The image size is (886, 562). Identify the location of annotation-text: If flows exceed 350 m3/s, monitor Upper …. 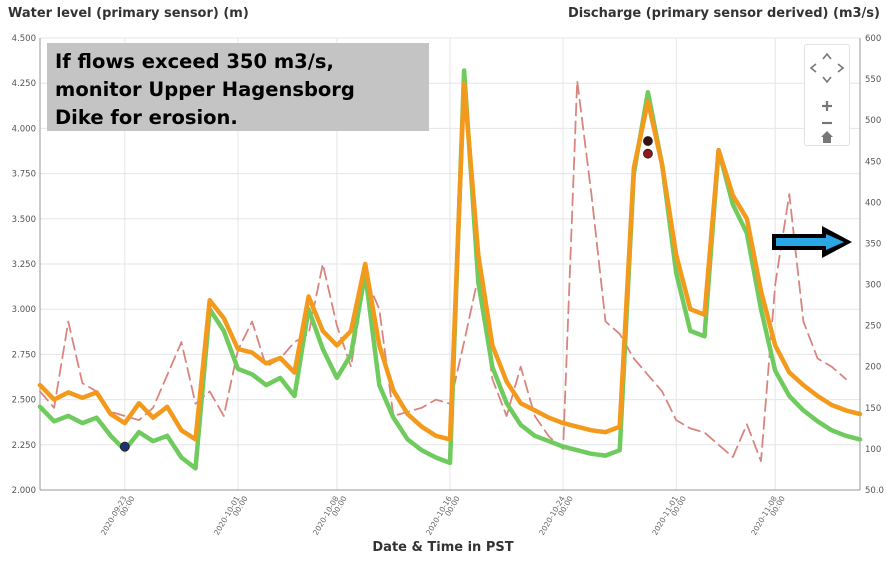
(205, 89).